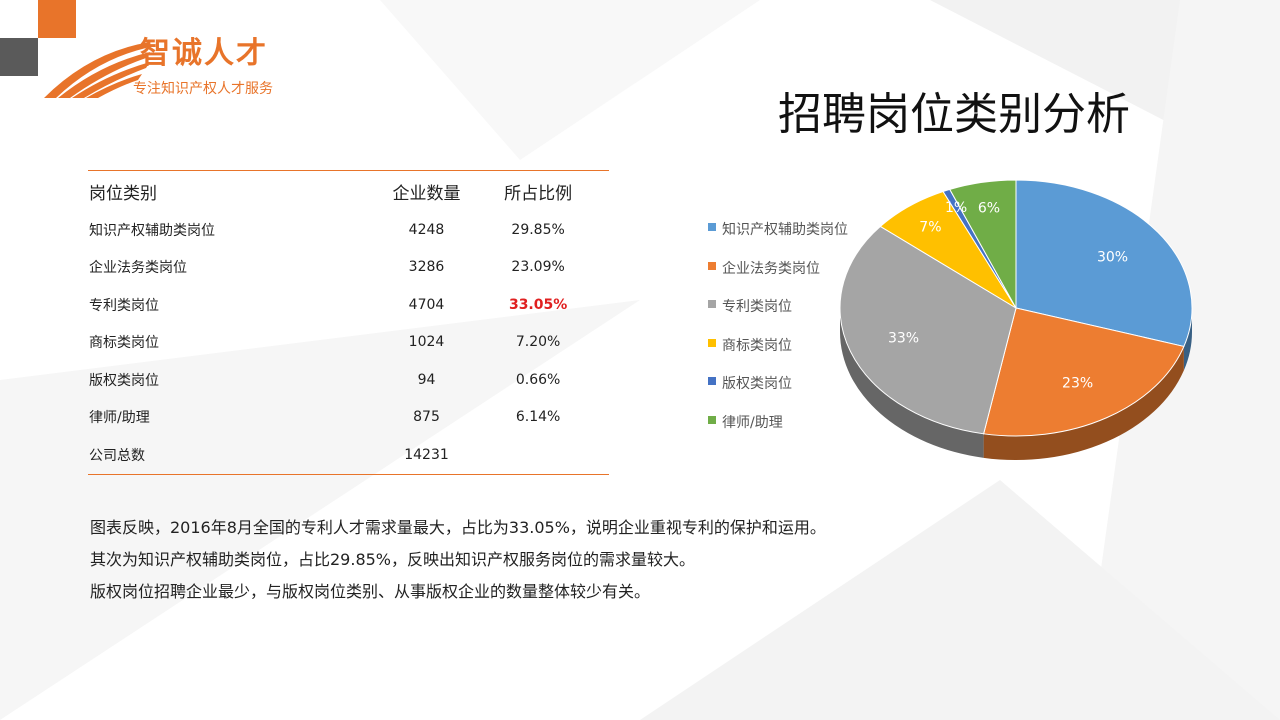 Image resolution: width=1280 pixels, height=720 pixels. I want to click on cell-ratio, so click(538, 455).